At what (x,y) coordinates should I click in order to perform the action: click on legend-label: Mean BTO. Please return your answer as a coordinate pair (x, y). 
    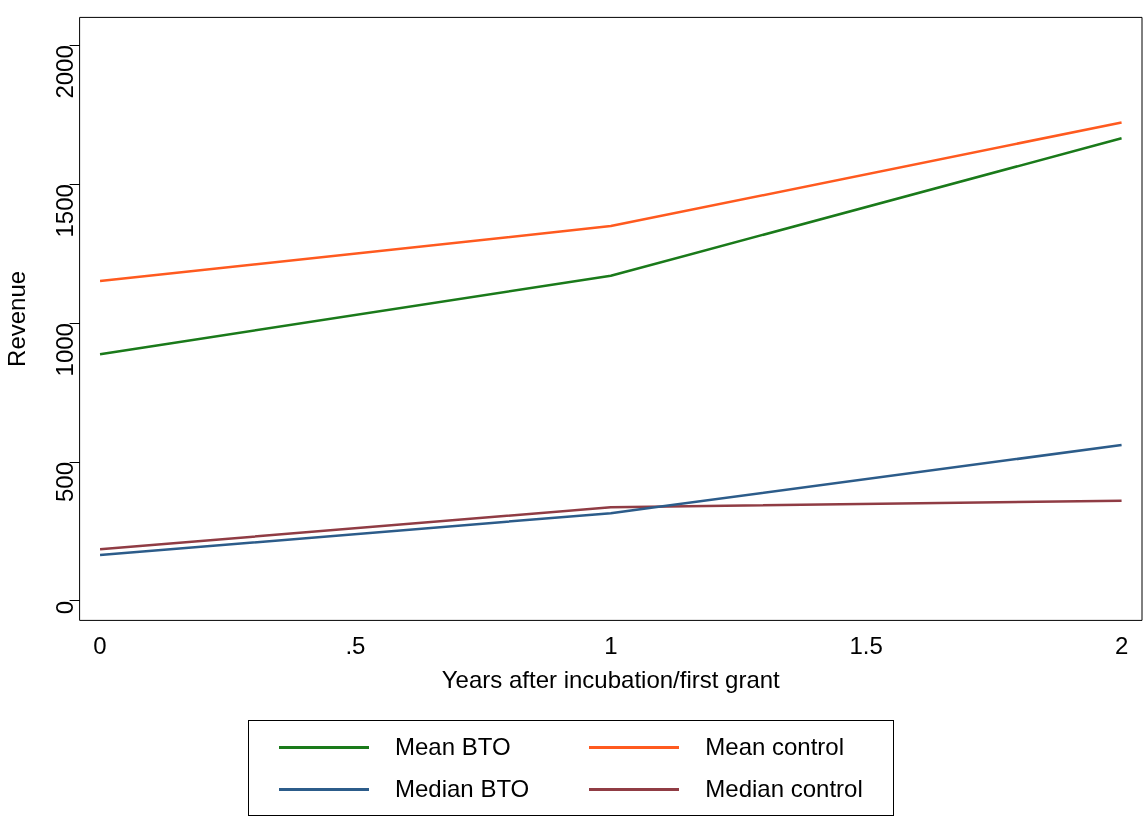
    Looking at the image, I should click on (453, 747).